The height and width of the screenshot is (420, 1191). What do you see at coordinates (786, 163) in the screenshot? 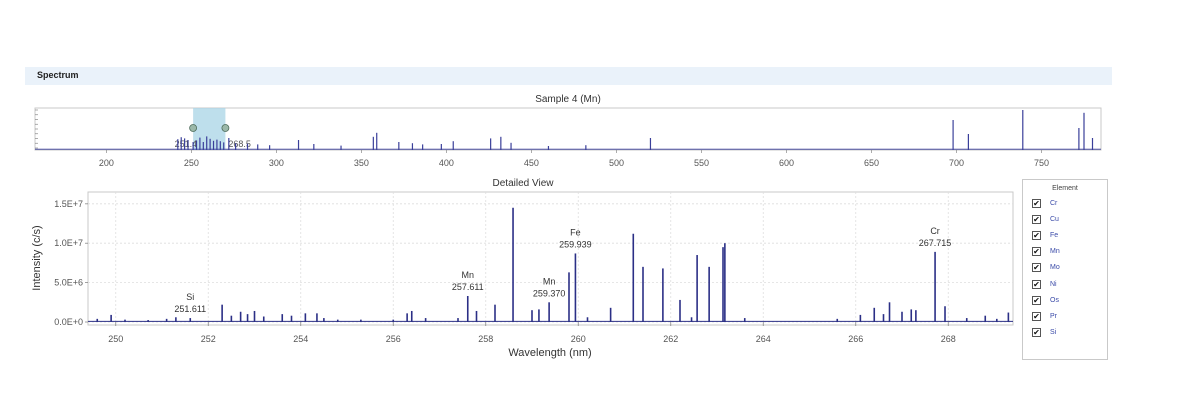
I see `overview-x-tick-label: 600` at bounding box center [786, 163].